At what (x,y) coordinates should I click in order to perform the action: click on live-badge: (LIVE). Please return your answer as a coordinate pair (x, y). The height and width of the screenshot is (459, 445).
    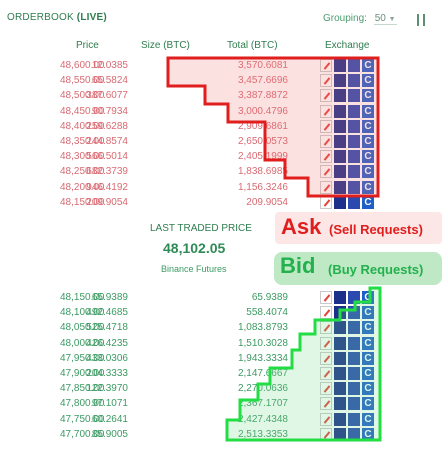
    Looking at the image, I should click on (91, 17).